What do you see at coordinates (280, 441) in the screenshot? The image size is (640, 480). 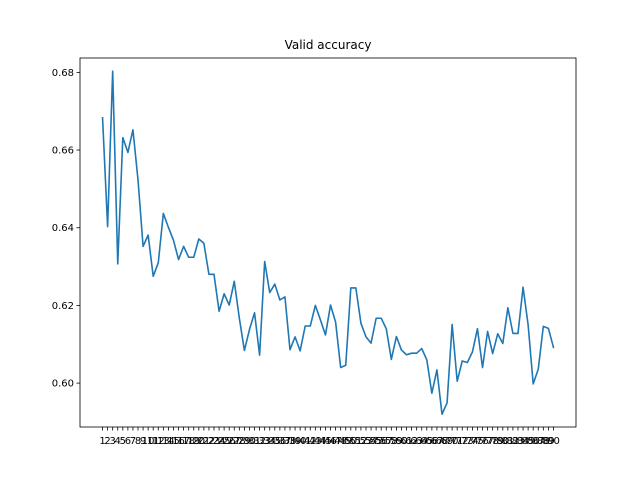 I see `x-tick-label: 36` at bounding box center [280, 441].